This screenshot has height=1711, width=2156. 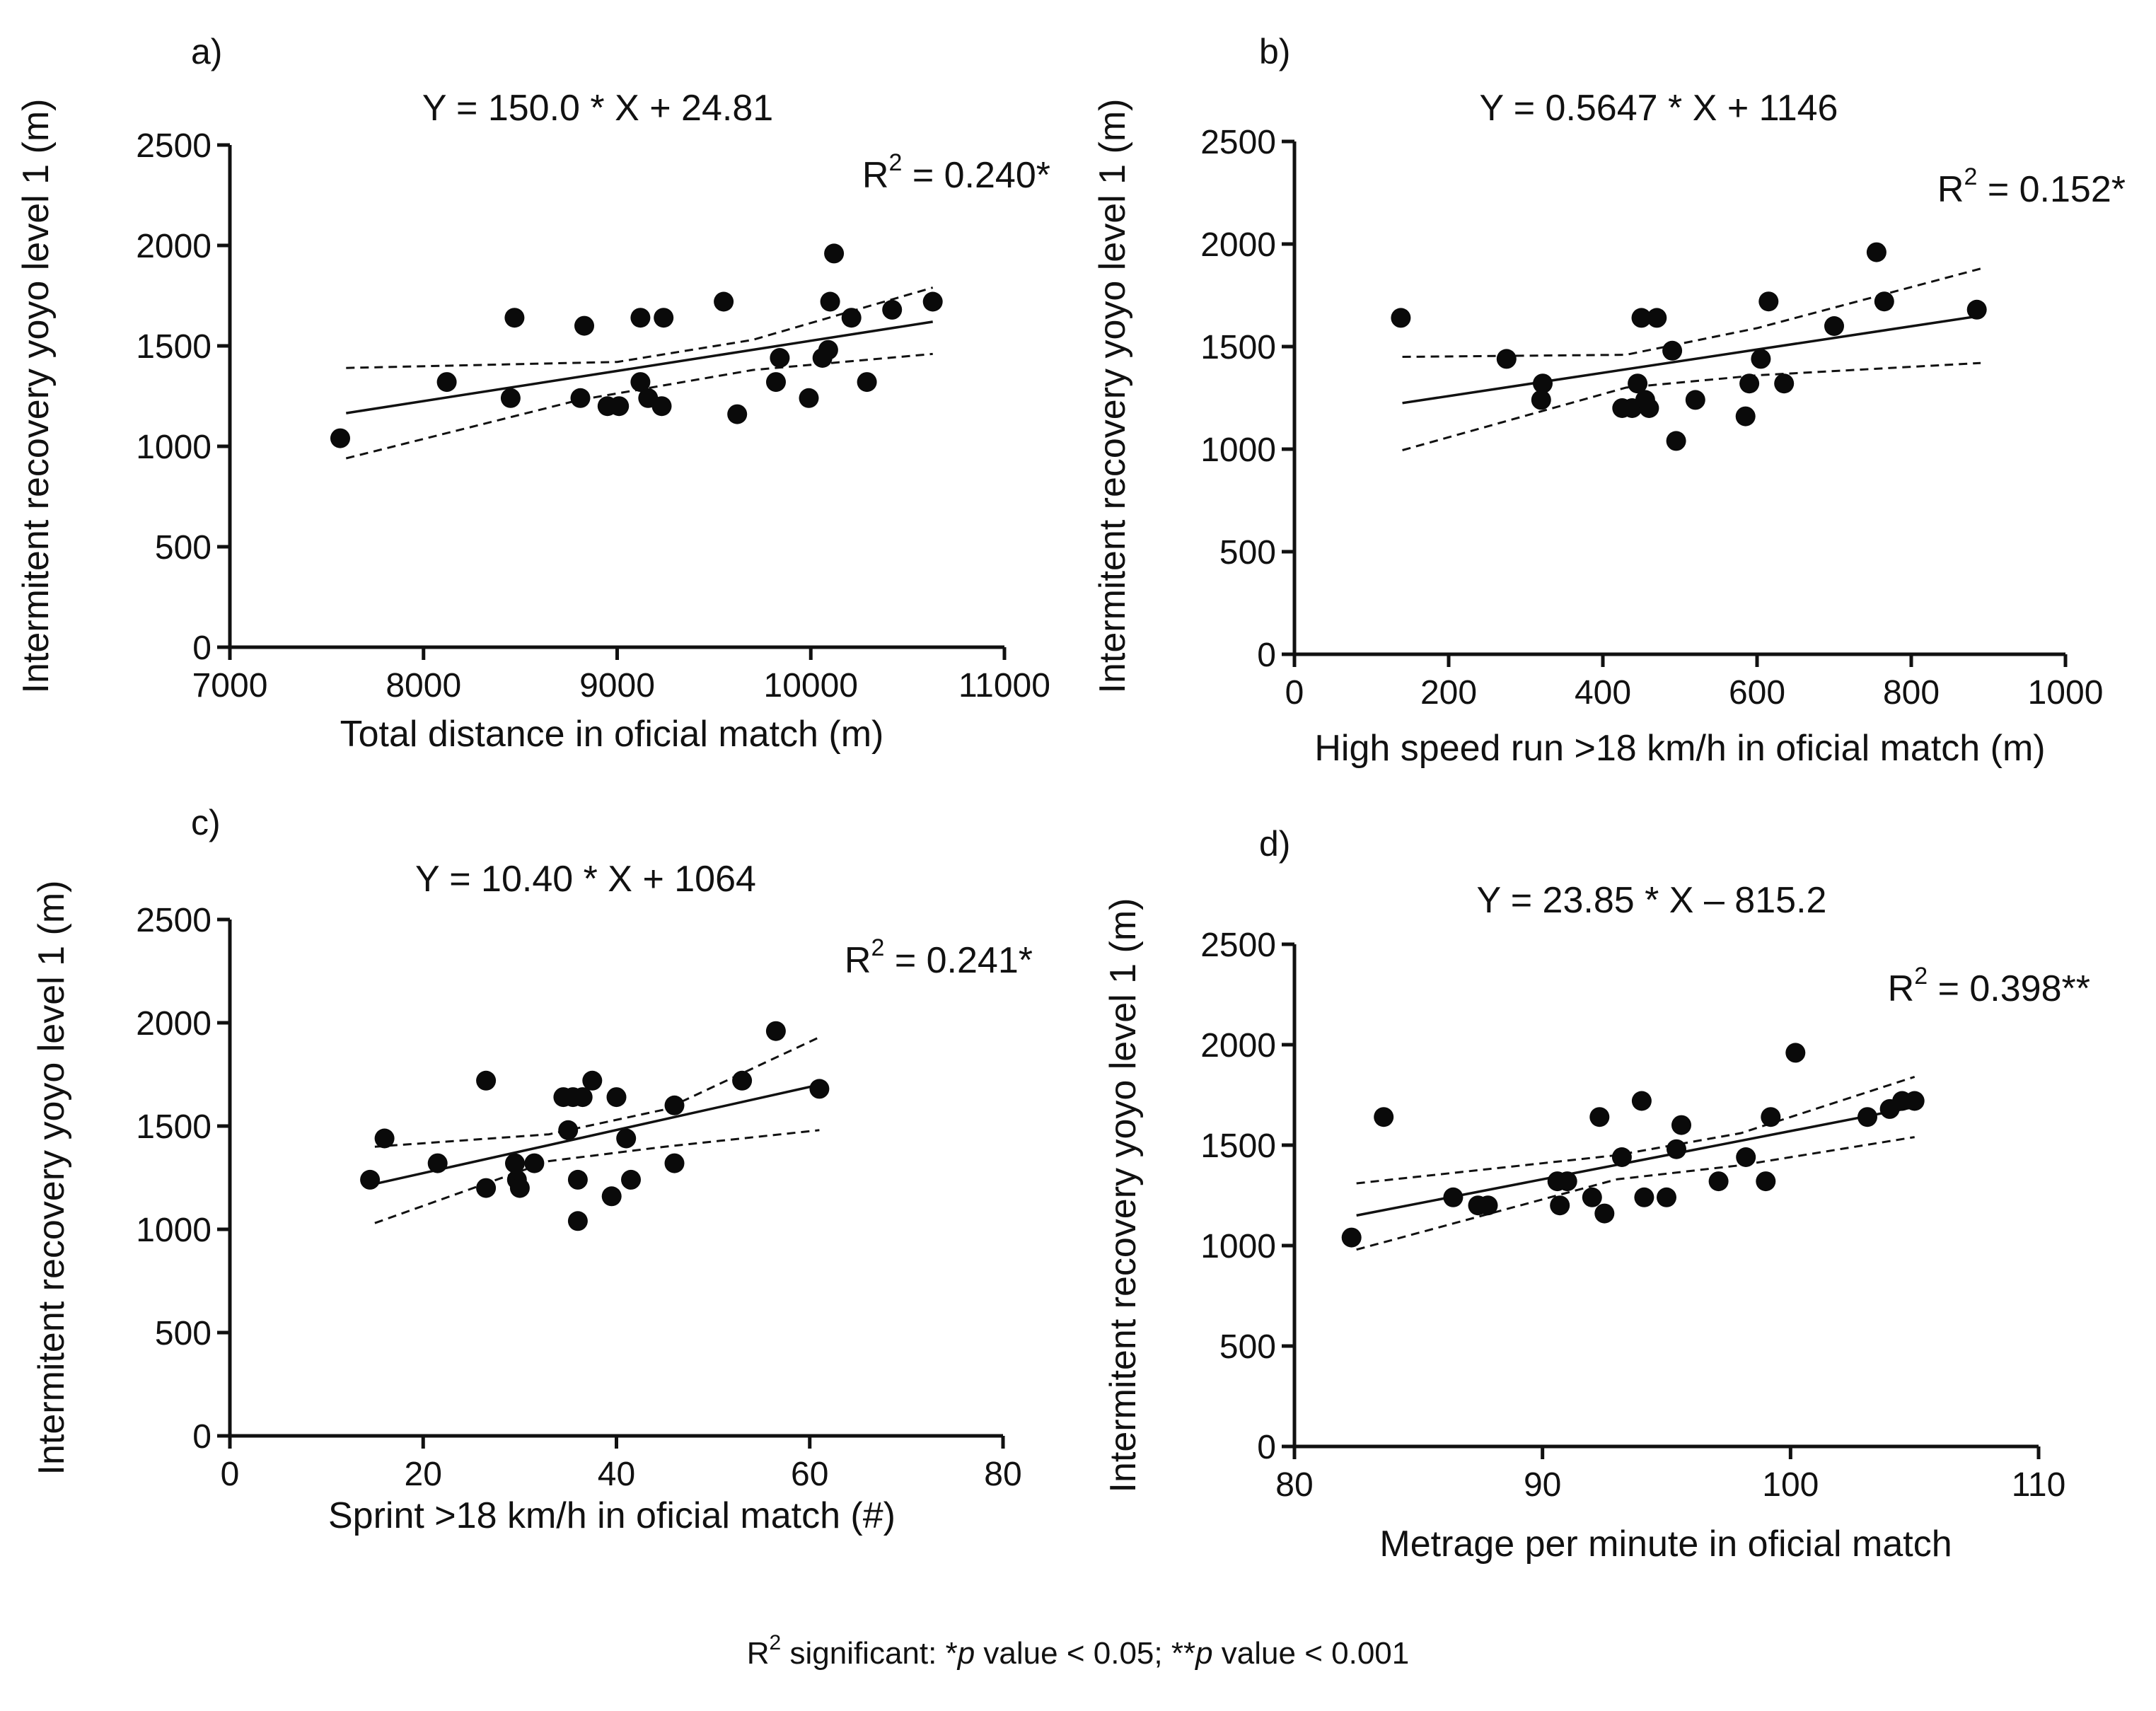 What do you see at coordinates (1123, 1195) in the screenshot?
I see `y-axis-label: Intermitent recovery yoyo level 1 (m)` at bounding box center [1123, 1195].